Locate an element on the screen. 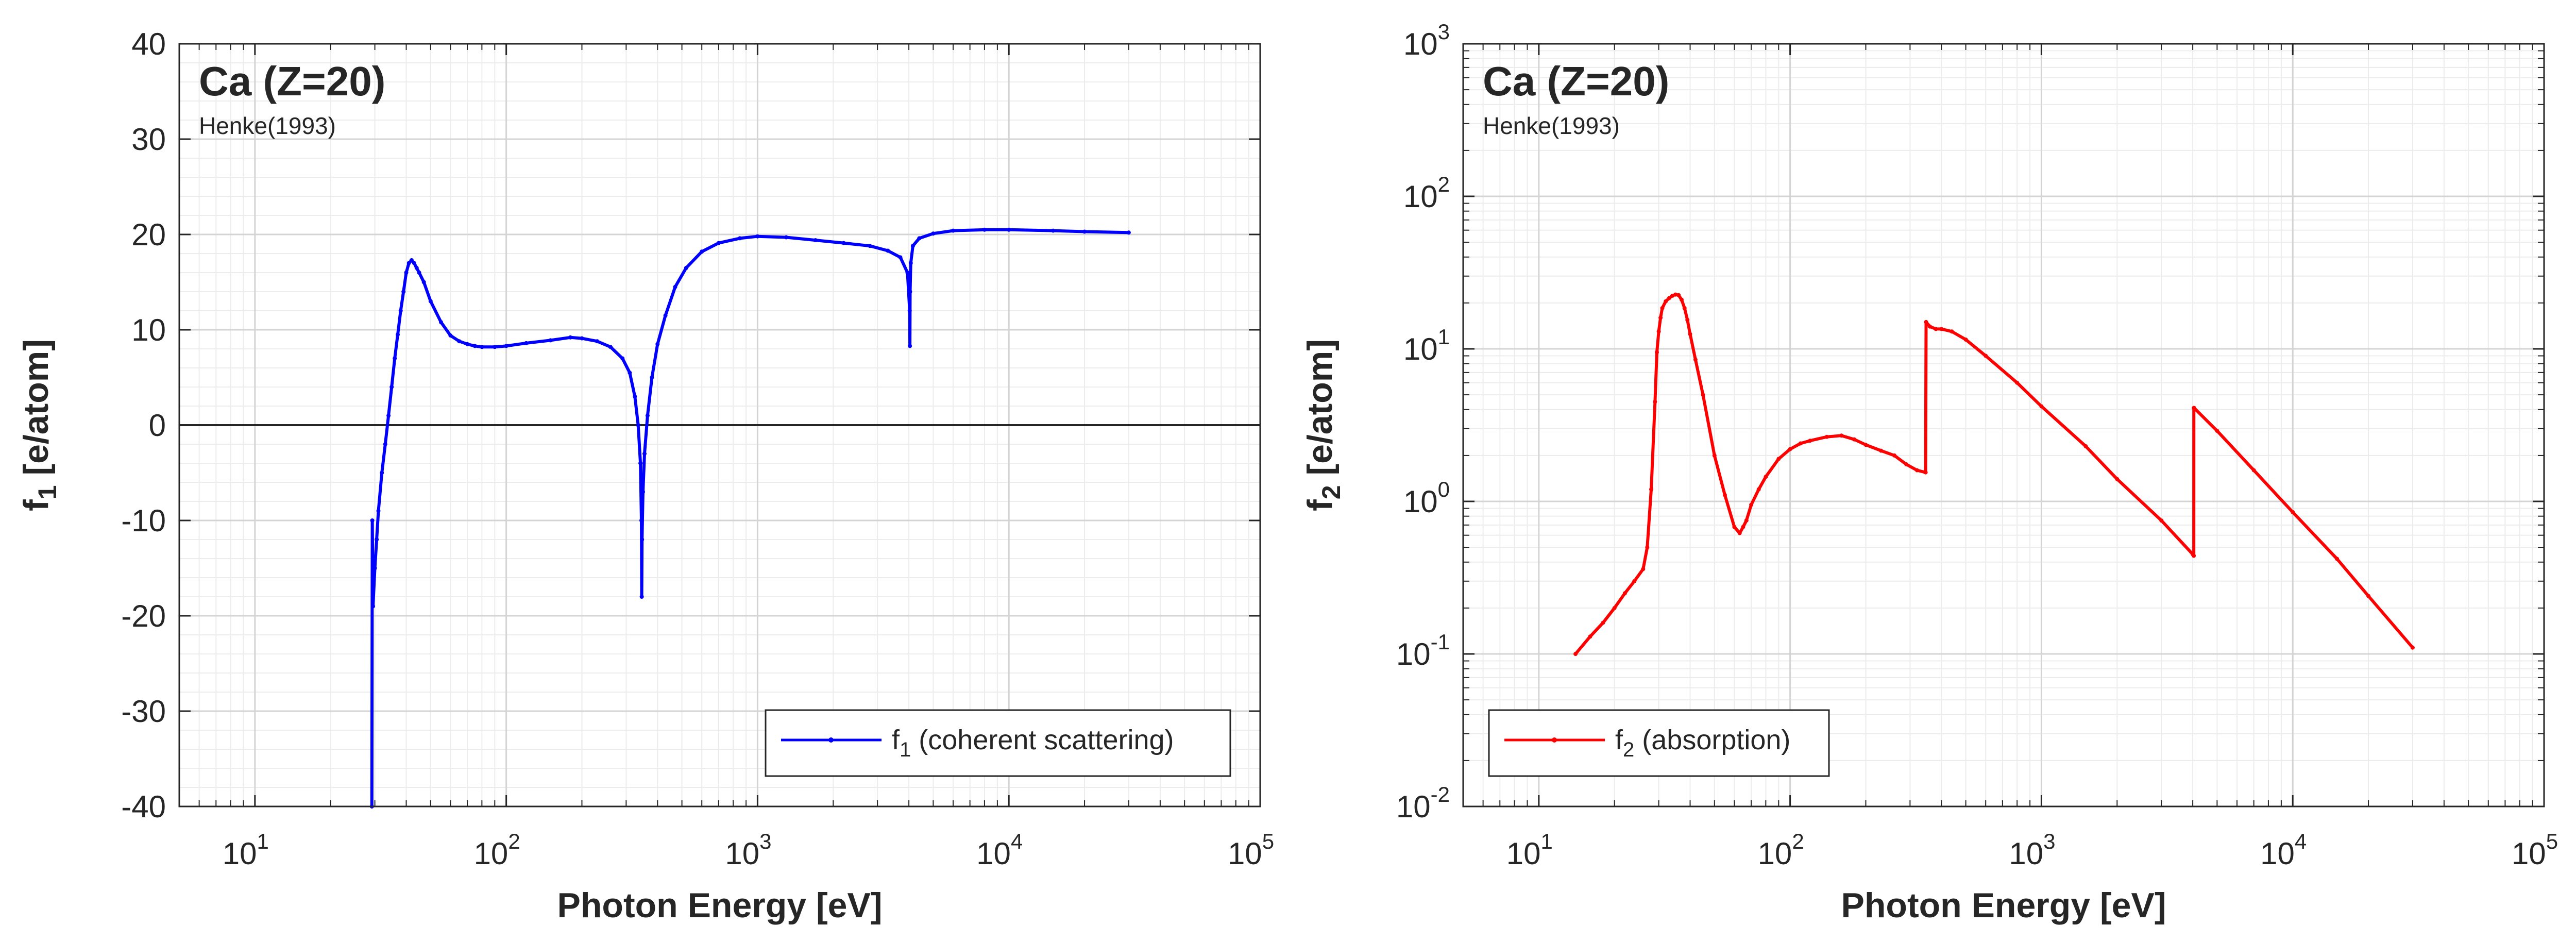 This screenshot has width=2576, height=942. f1-legend-marker is located at coordinates (831, 740).